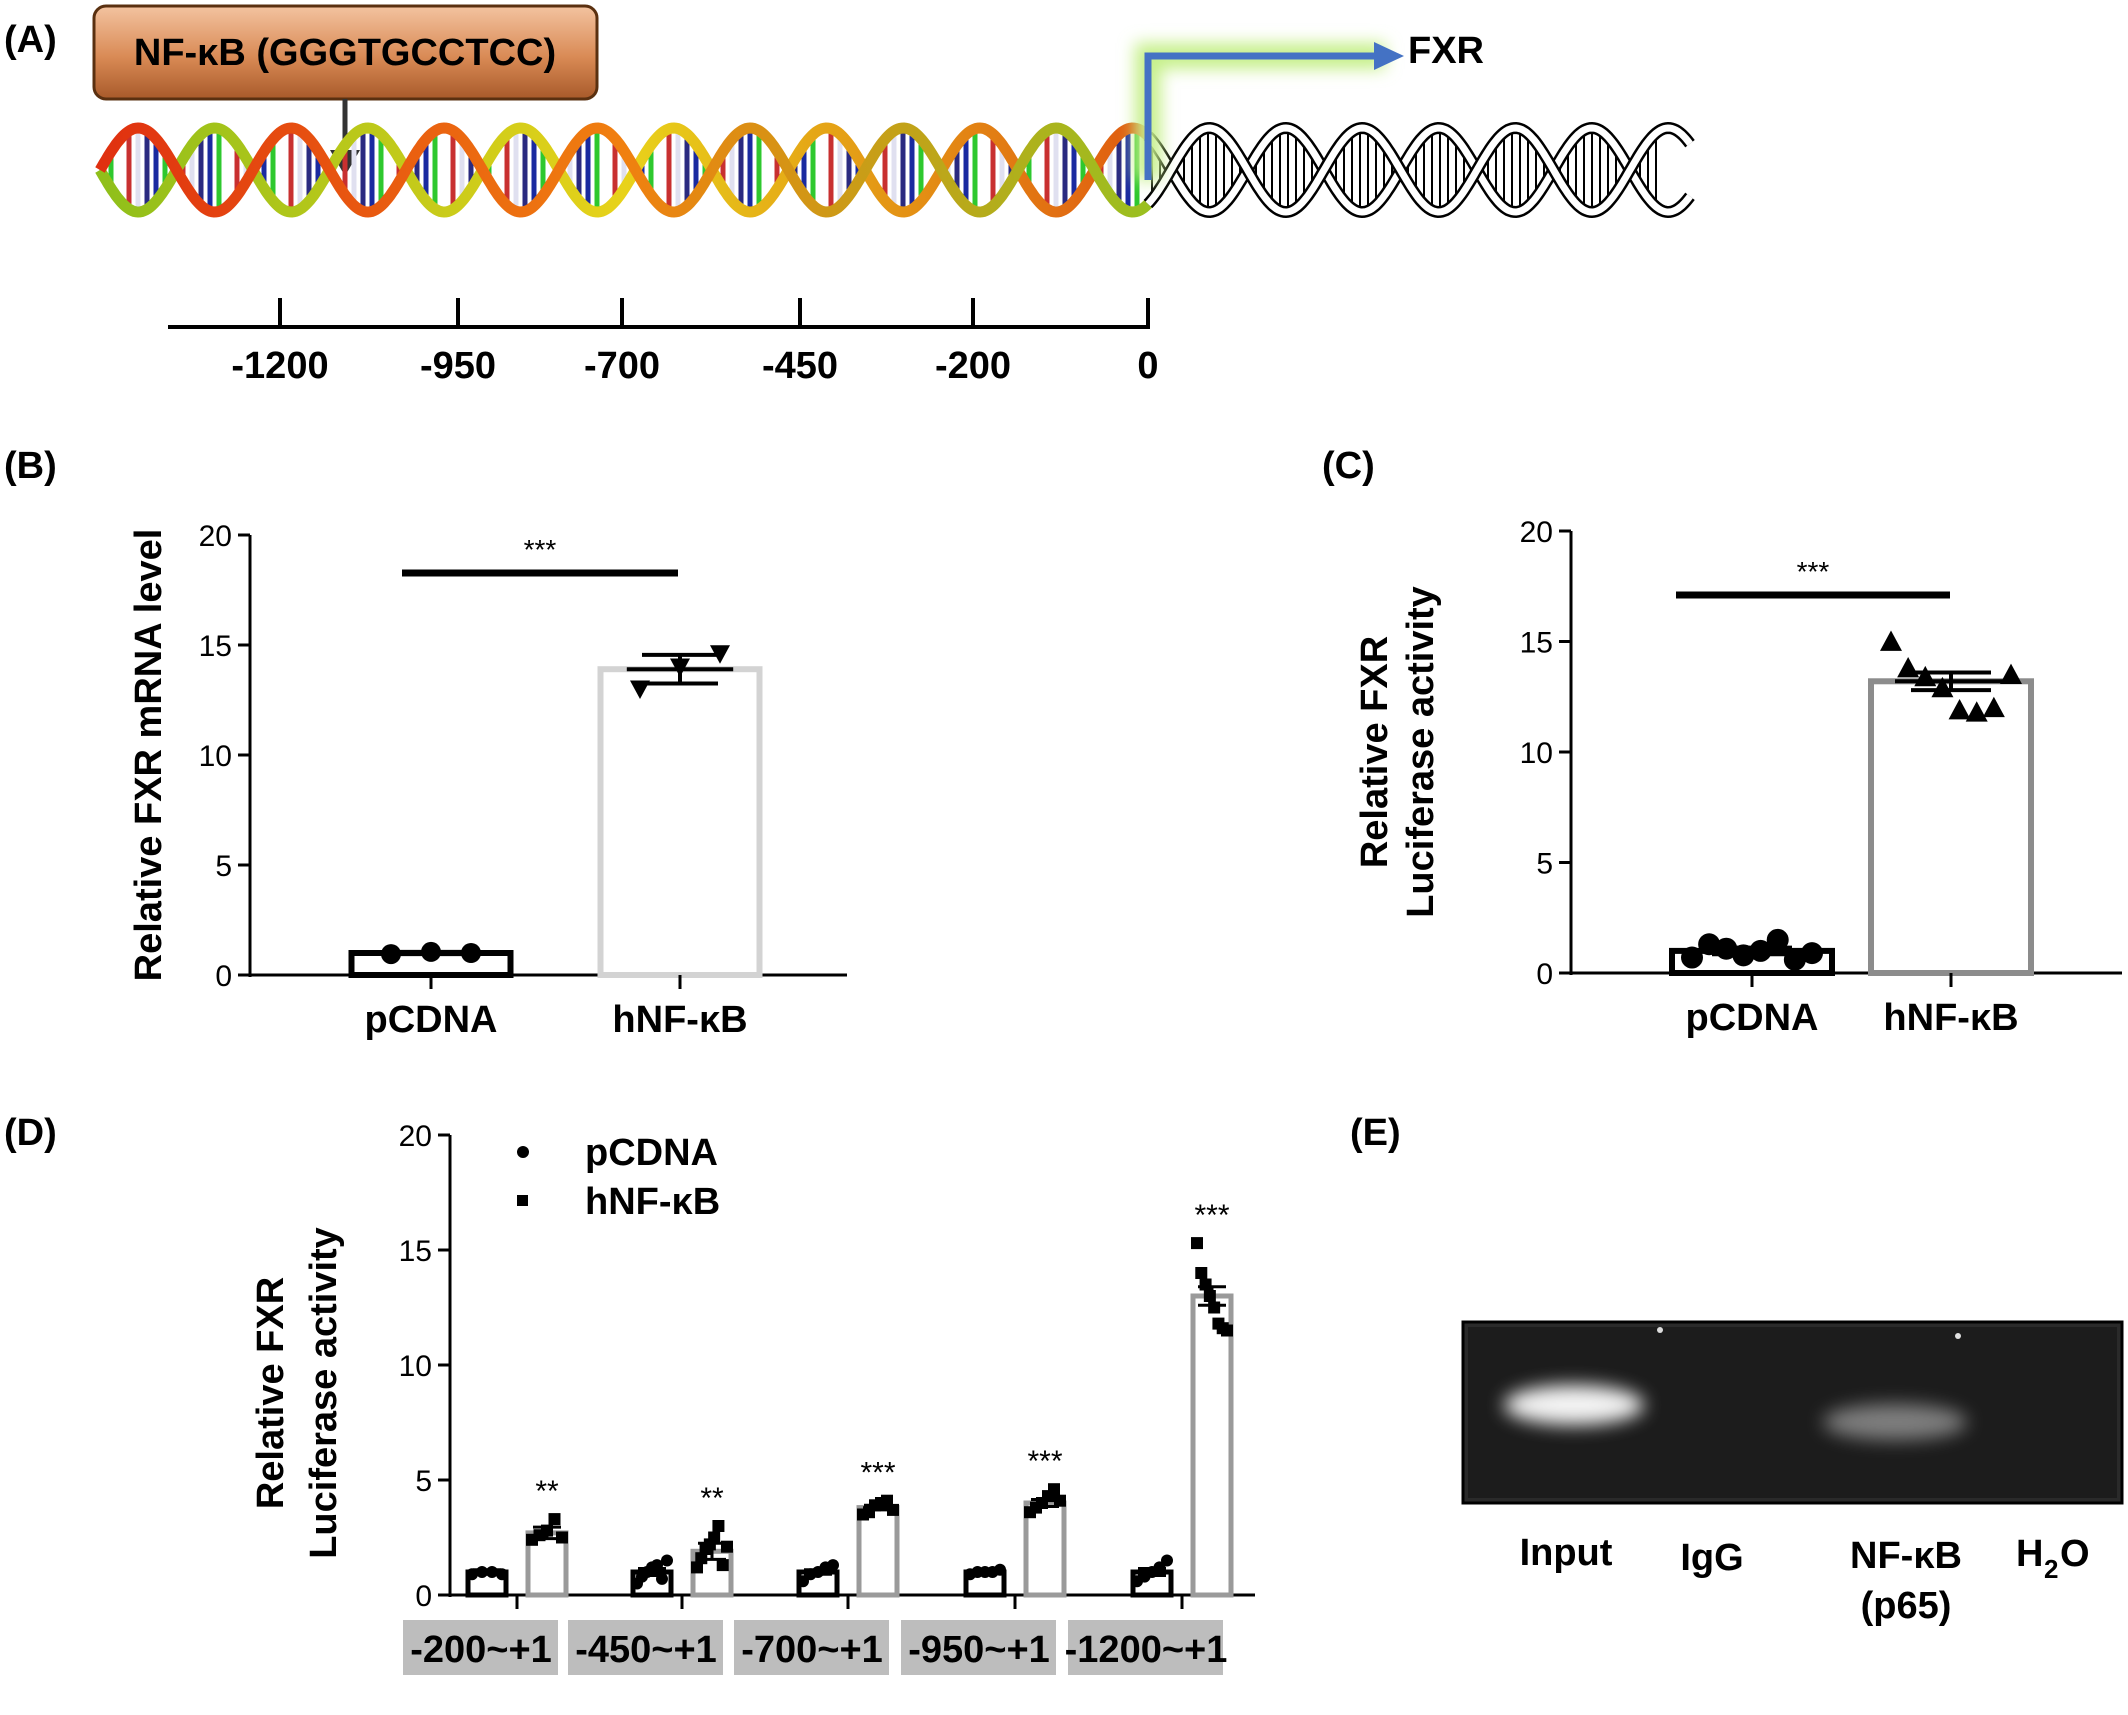  Describe the element at coordinates (1261, 116) in the screenshot. I see `tss-arrow` at that location.